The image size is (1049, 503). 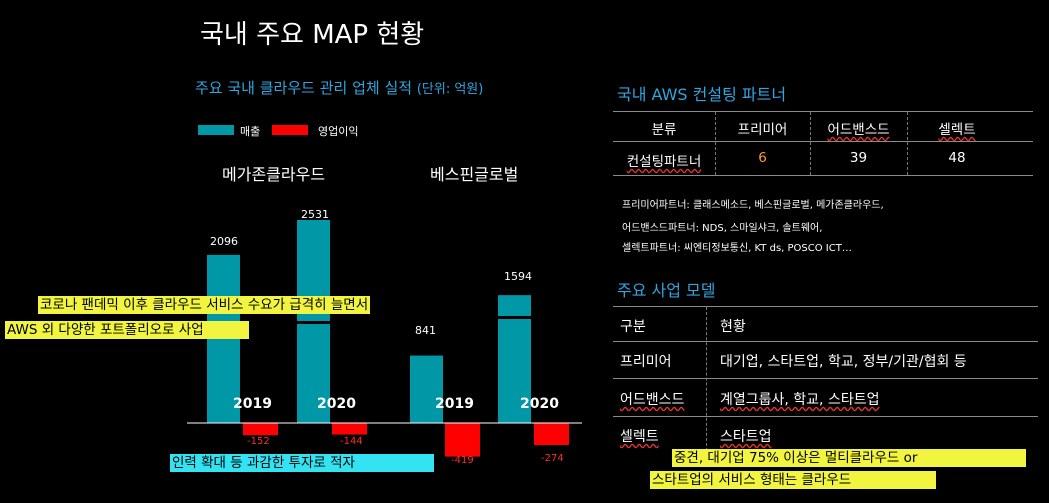 I want to click on profit-bar-megazone-2020, so click(x=349, y=429).